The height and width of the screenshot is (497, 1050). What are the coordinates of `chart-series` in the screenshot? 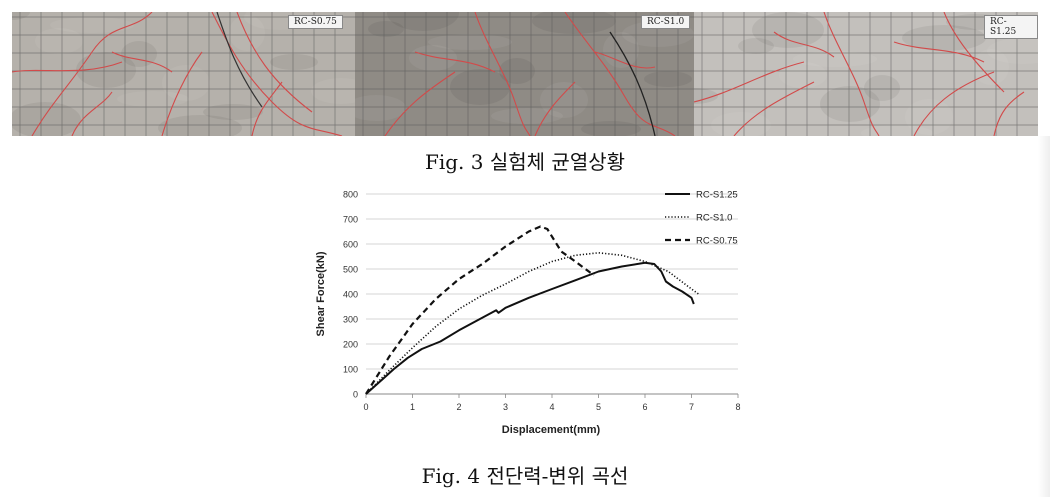 It's located at (532, 310).